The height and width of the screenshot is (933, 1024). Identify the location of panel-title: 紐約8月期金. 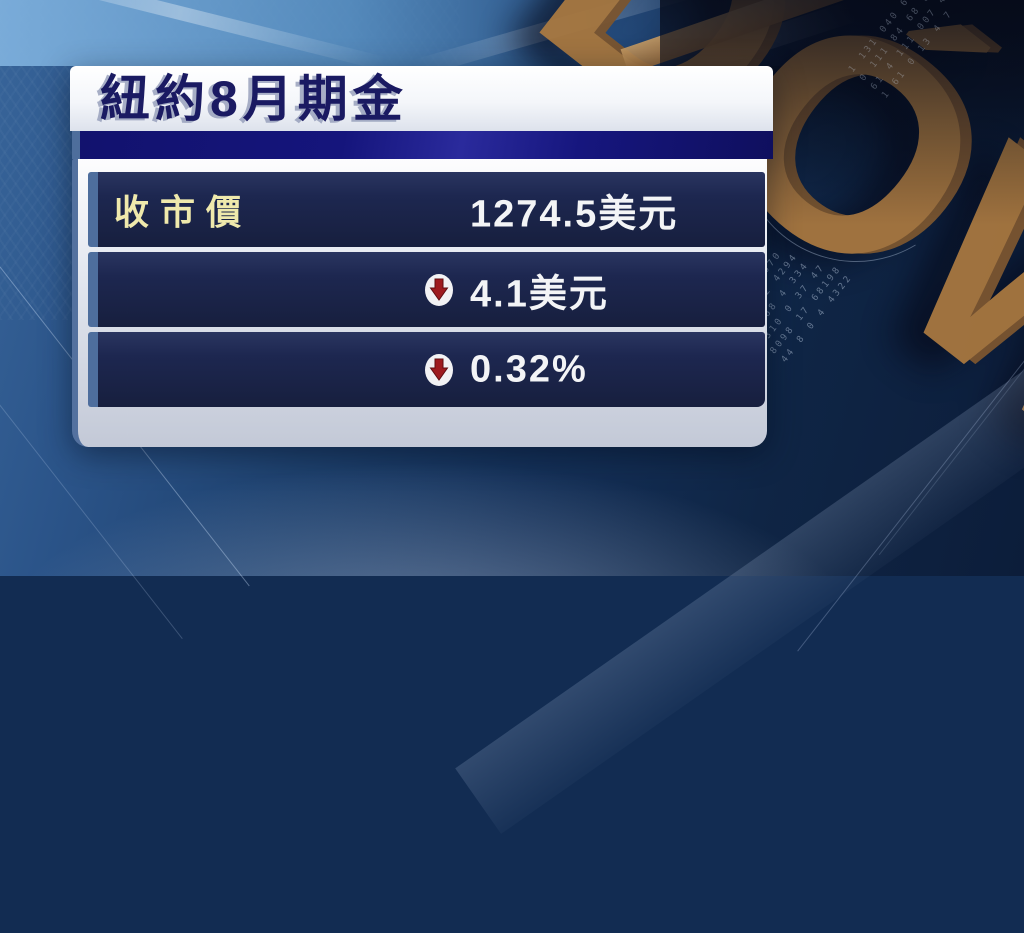
(254, 99).